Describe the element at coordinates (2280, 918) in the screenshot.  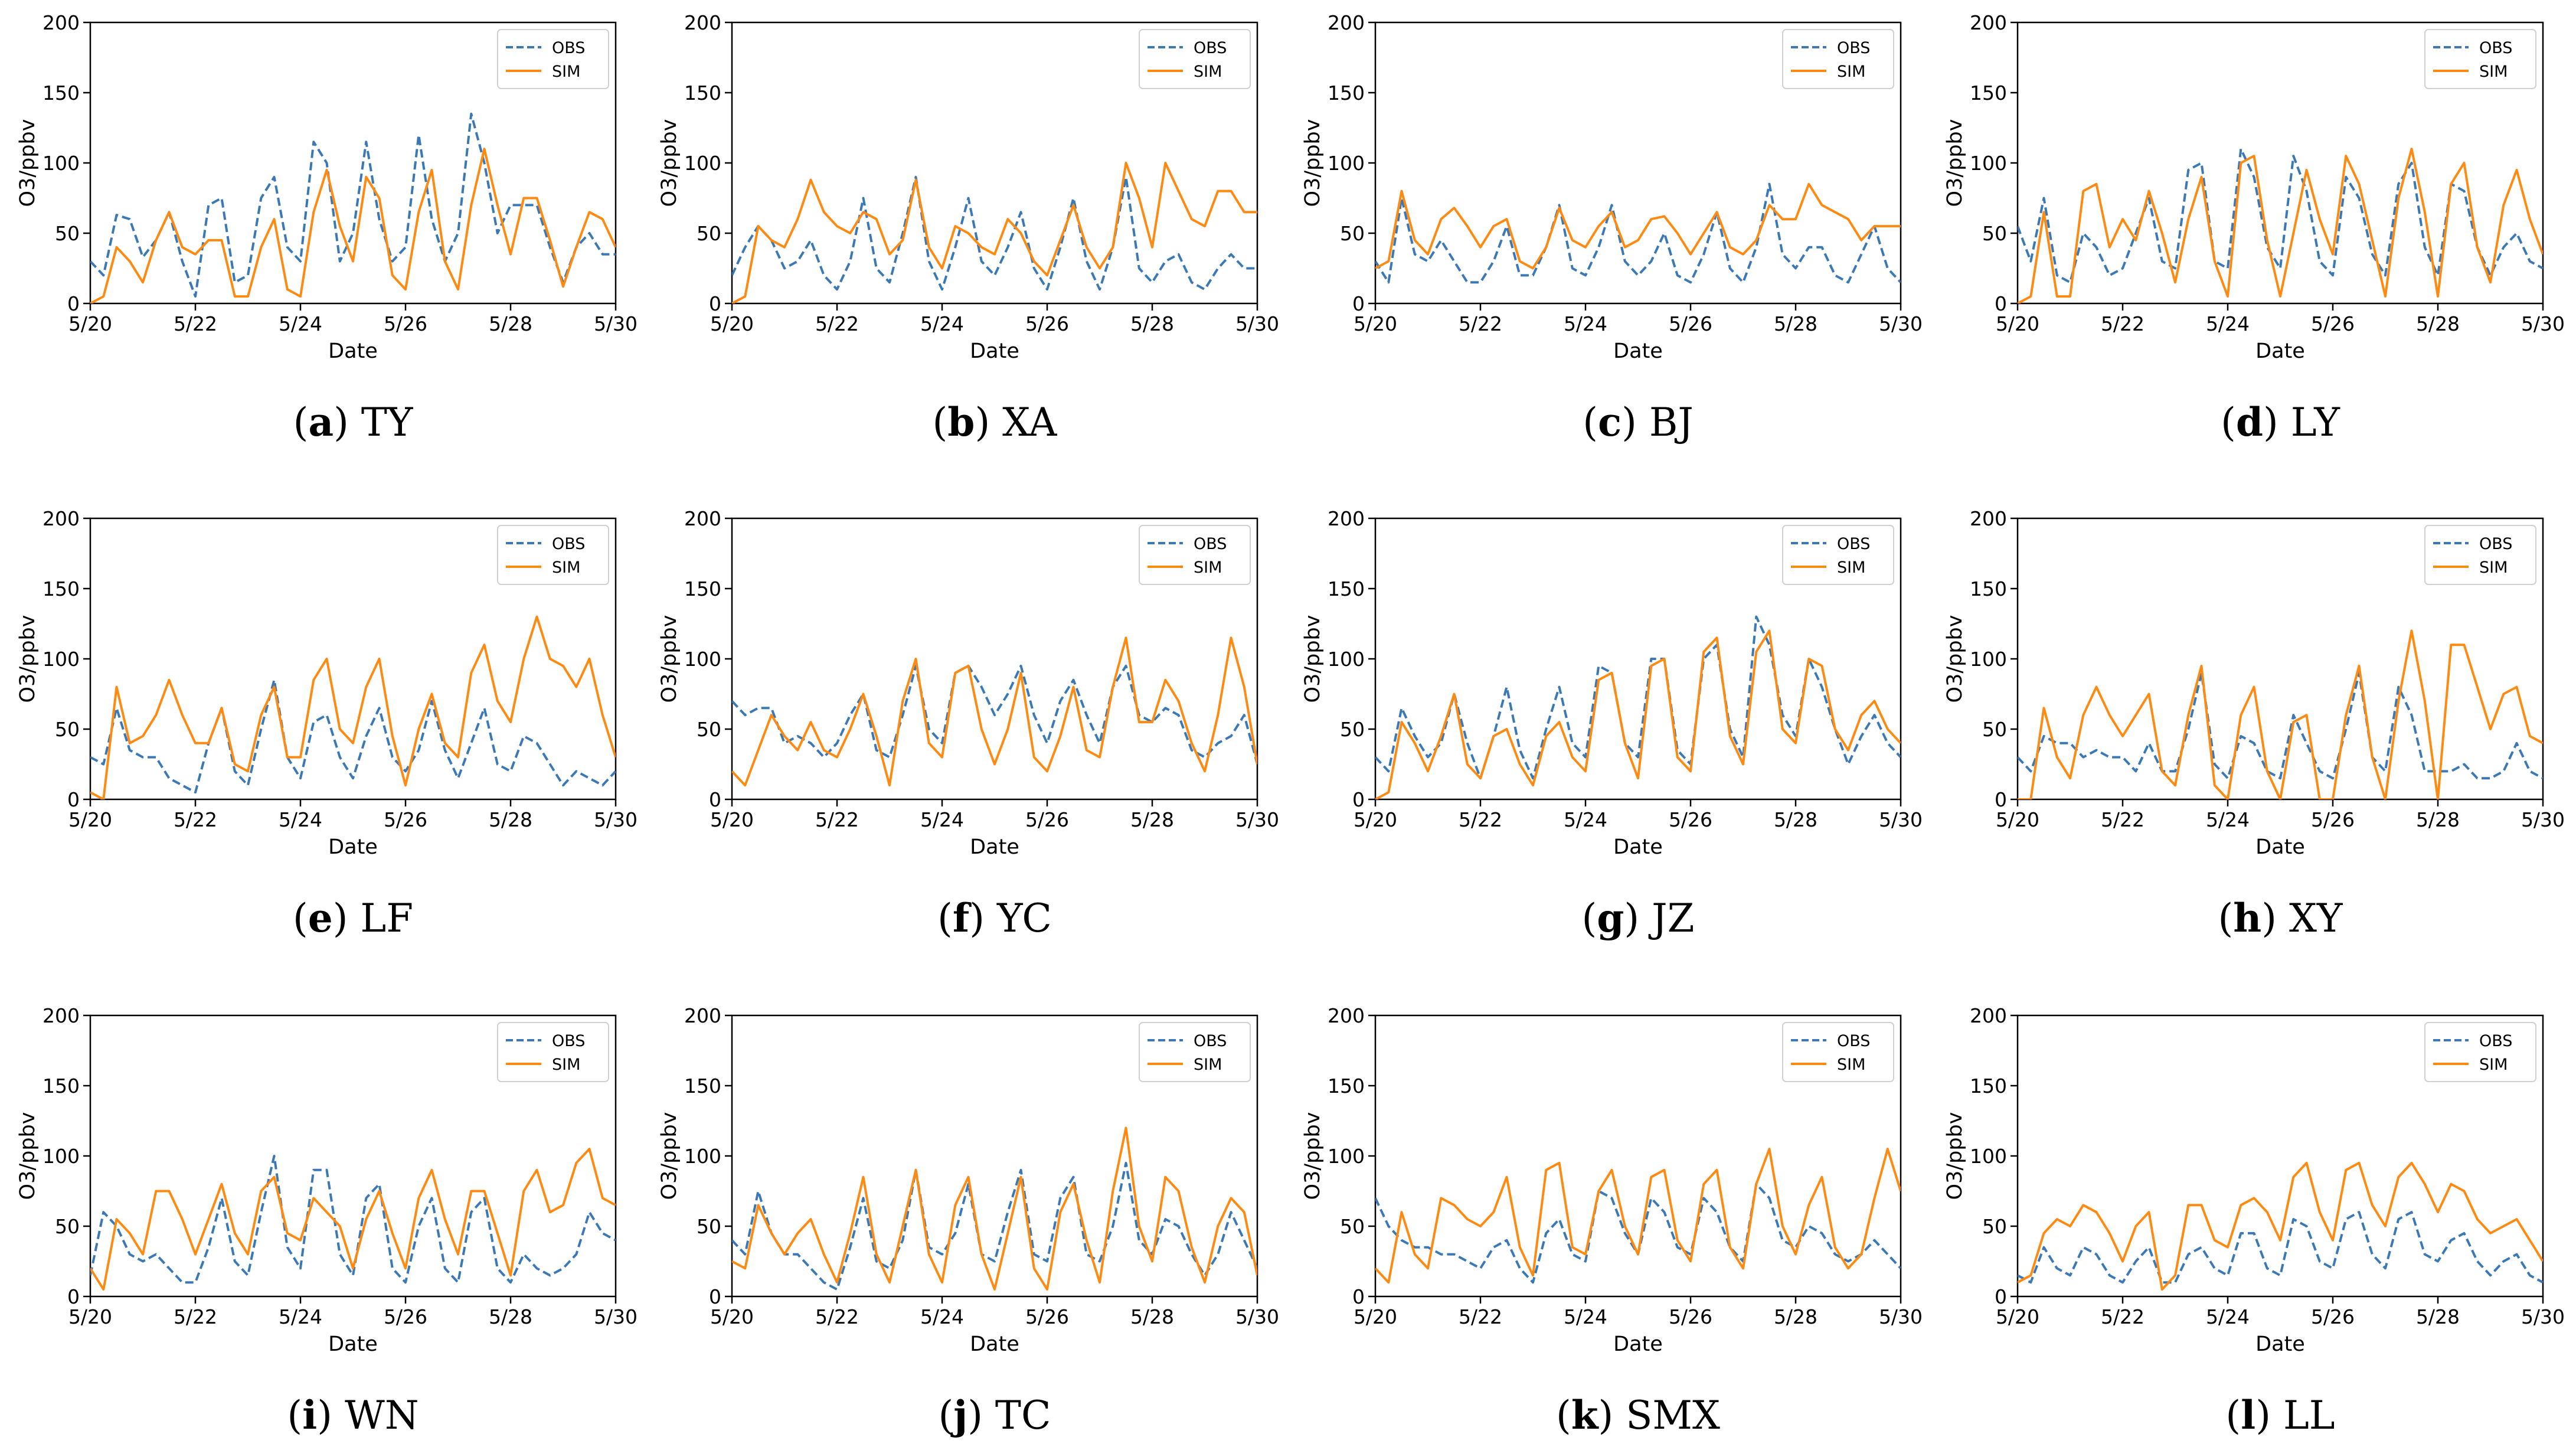
I see `panel-caption: (h) XY` at that location.